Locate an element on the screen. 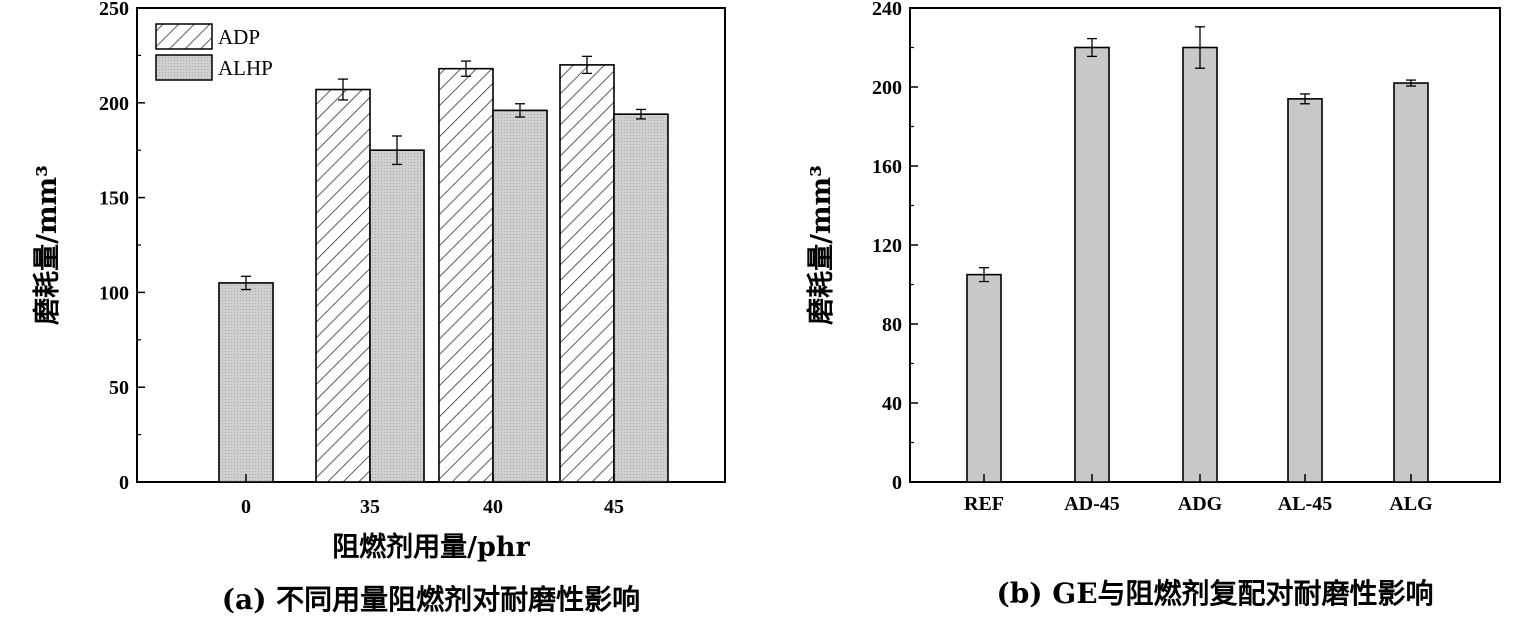  legend-label-adp: ADP is located at coordinates (239, 37).